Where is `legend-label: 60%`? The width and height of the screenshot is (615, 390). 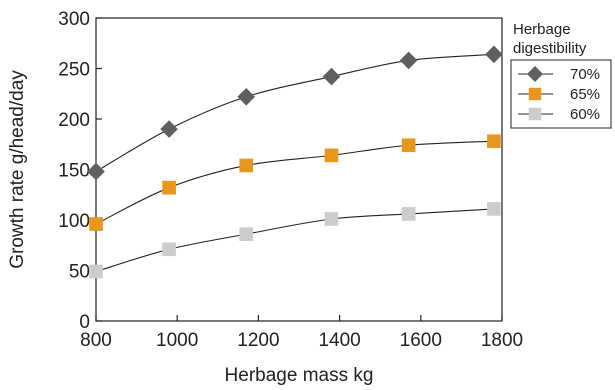 legend-label: 60% is located at coordinates (585, 114).